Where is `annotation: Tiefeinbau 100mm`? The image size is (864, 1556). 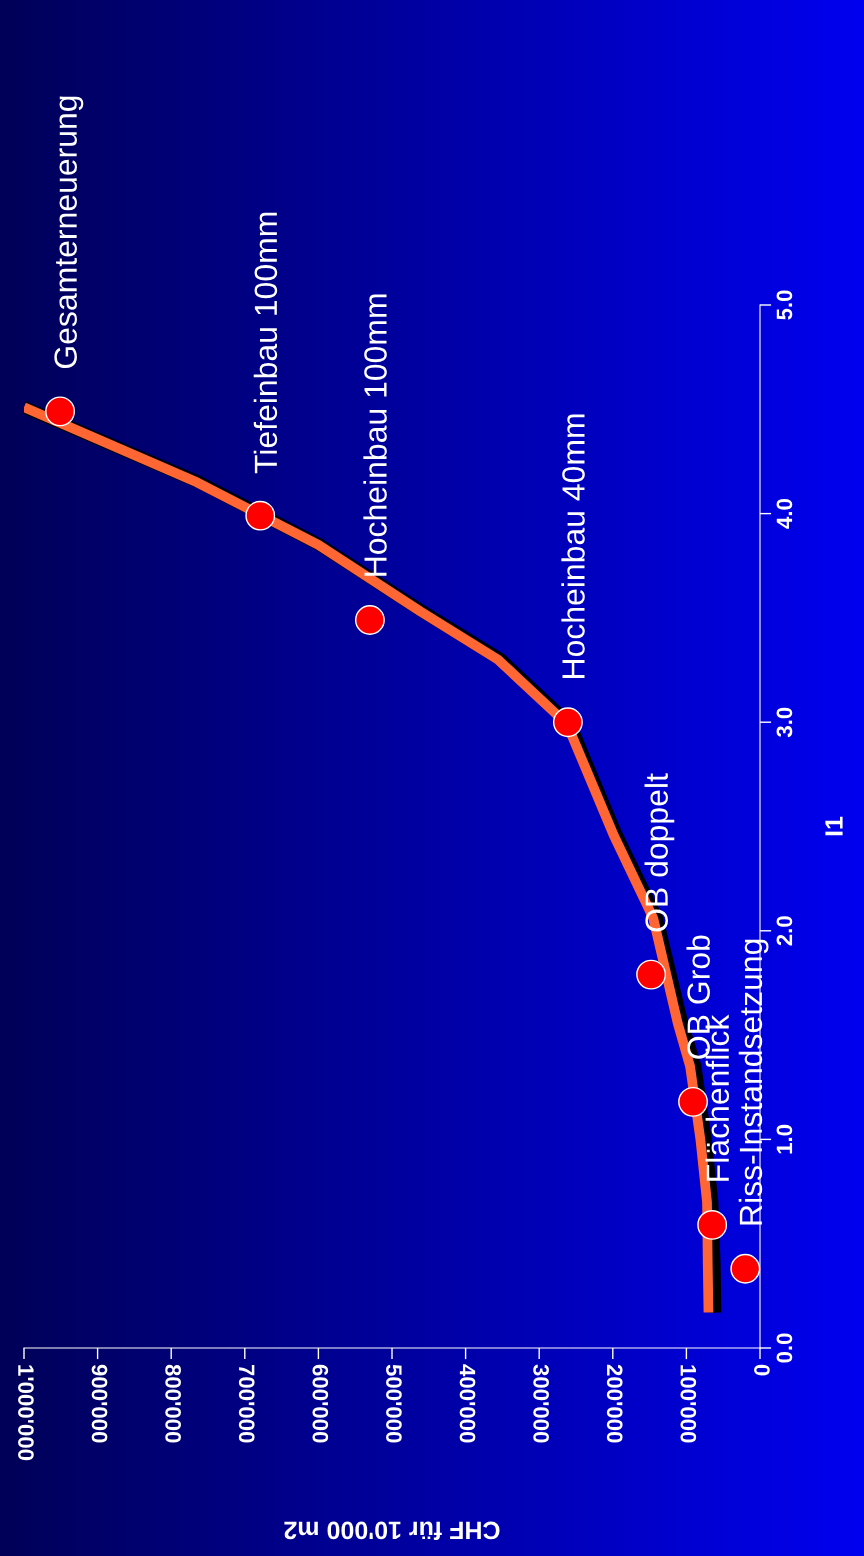
annotation: Tiefeinbau 100mm is located at coordinates (265, 343).